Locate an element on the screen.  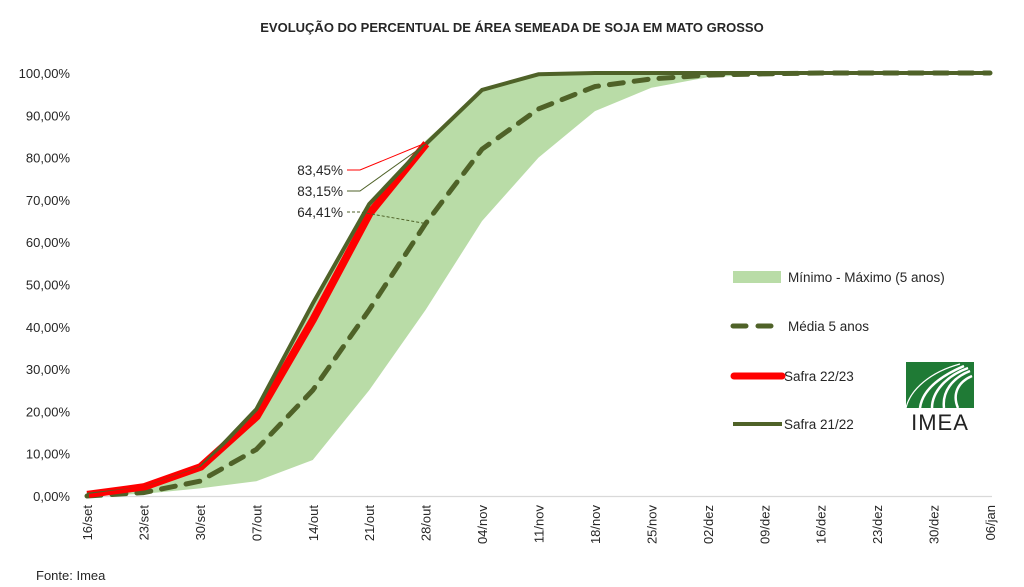
y-tick-label: 50,00% is located at coordinates (48, 285).